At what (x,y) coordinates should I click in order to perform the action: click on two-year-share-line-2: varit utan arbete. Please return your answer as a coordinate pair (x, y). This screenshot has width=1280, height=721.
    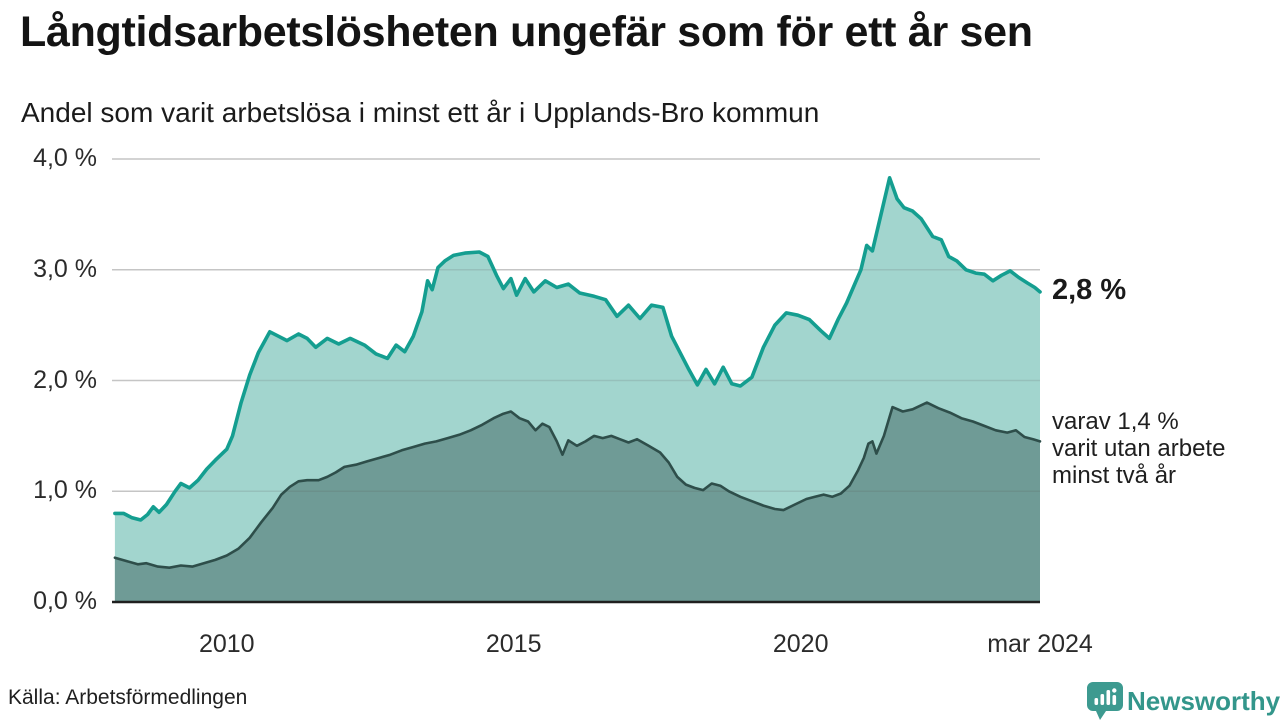
    Looking at the image, I should click on (1139, 448).